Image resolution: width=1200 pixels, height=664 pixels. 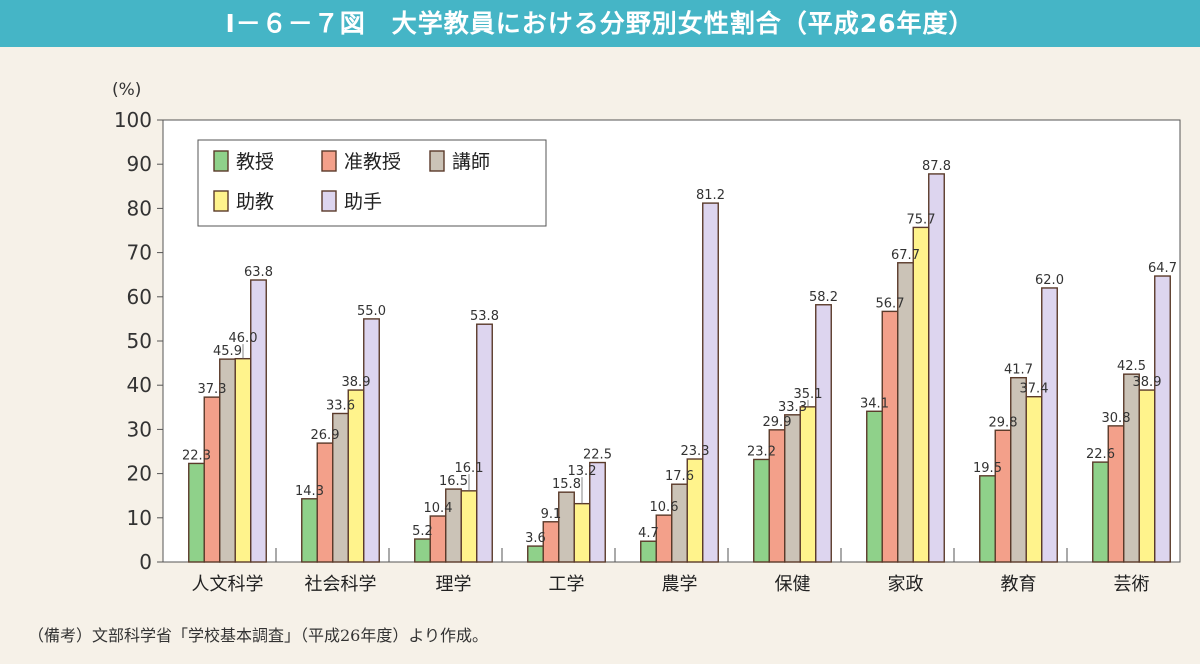 I want to click on data-label: 67.7, so click(x=905, y=255).